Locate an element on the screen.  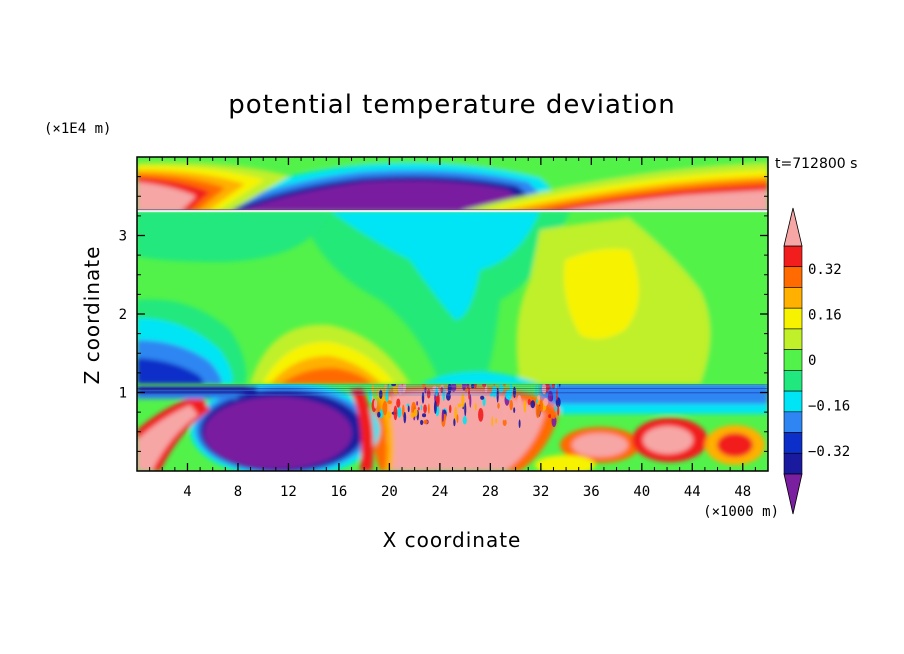
y-axis-label: Z coordinate is located at coordinates (92, 315).